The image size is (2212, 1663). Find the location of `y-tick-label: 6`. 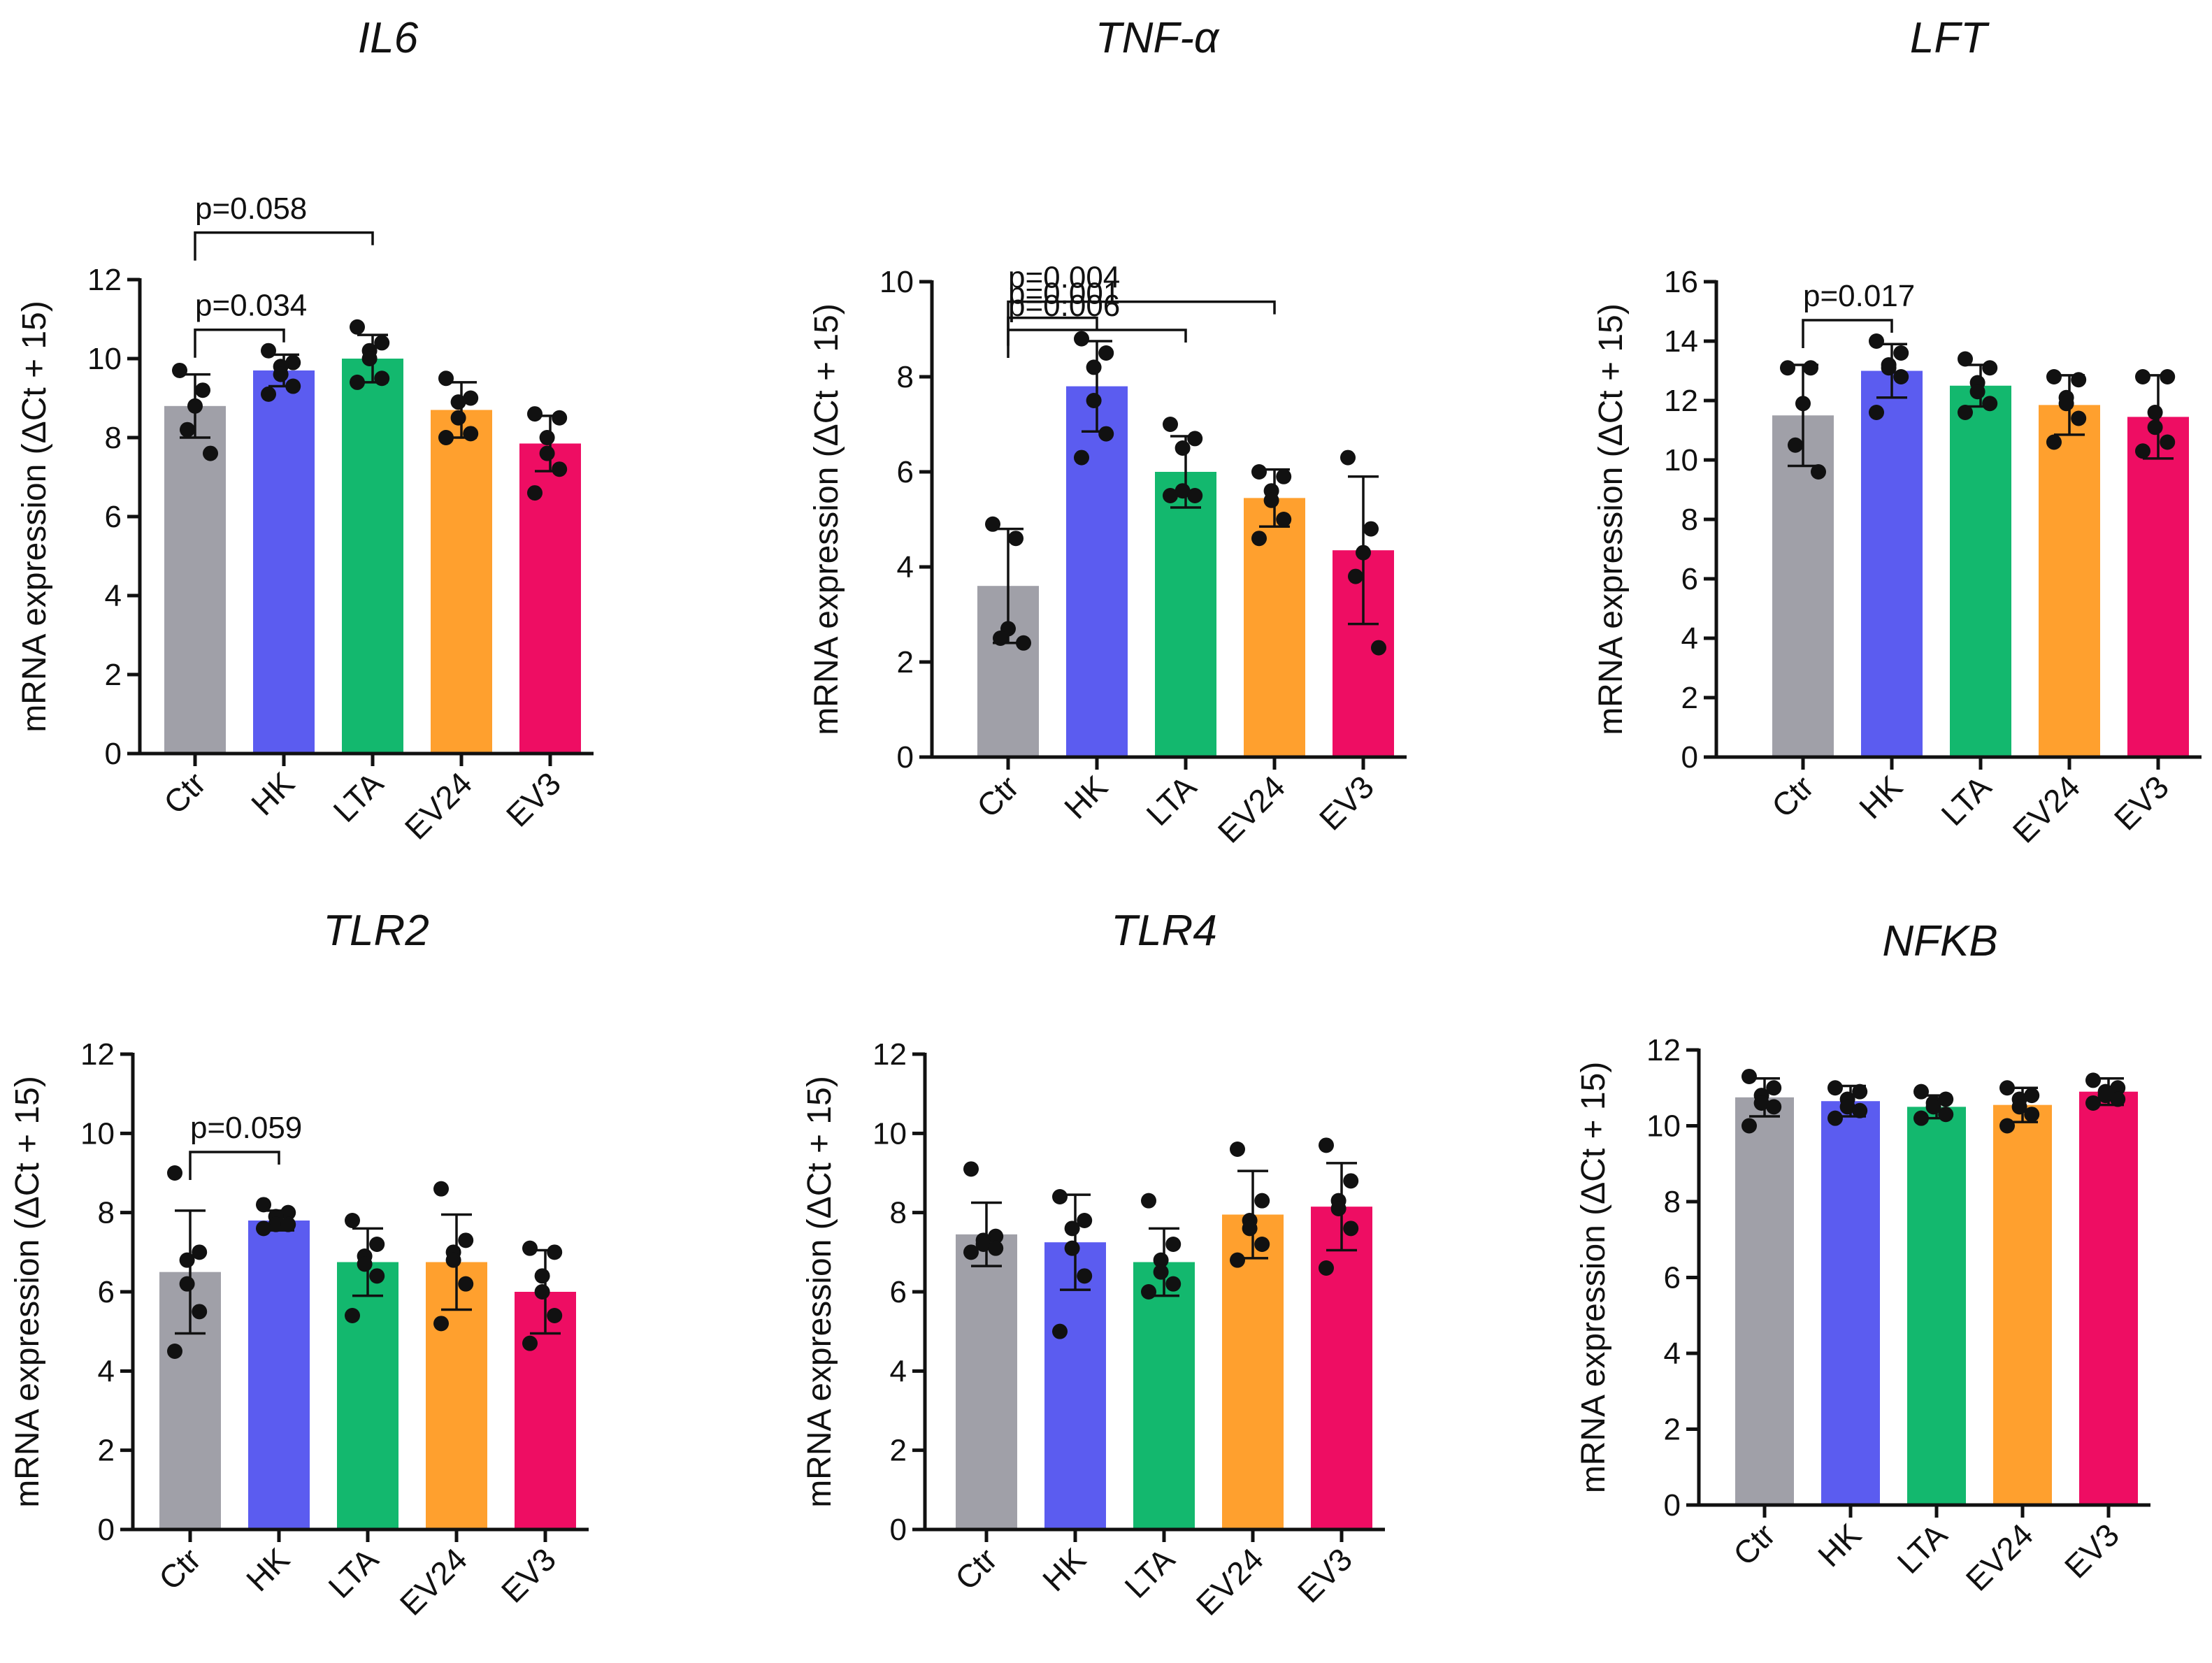

y-tick-label: 6 is located at coordinates (114, 517).